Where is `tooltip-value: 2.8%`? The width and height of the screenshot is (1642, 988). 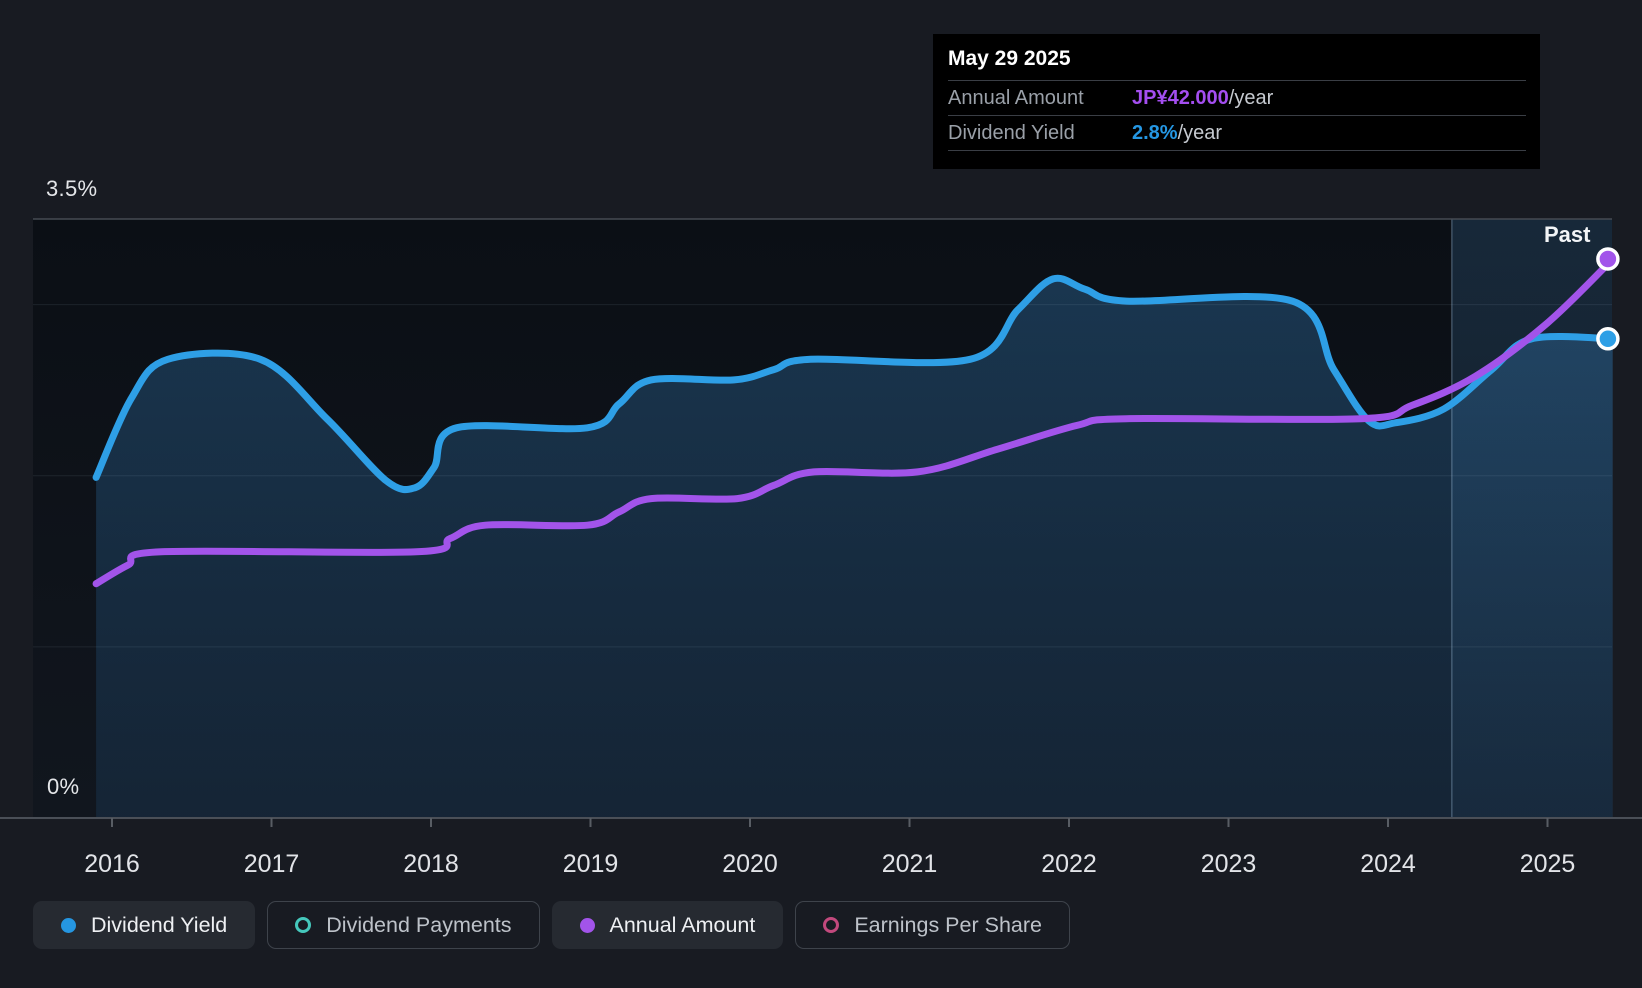 tooltip-value: 2.8% is located at coordinates (1155, 132).